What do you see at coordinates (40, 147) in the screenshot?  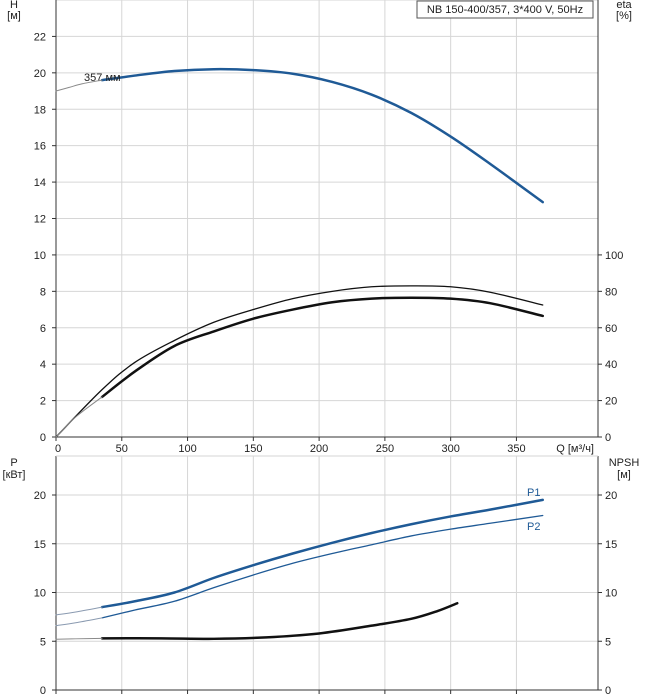 I see `left-tick-label: 16` at bounding box center [40, 147].